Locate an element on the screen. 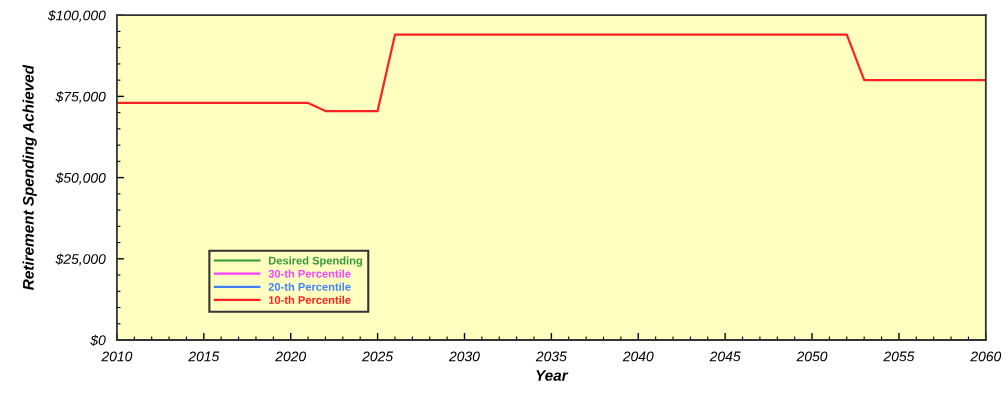 This screenshot has height=400, width=1008. y-tick-label: $75,000 is located at coordinates (80, 97).